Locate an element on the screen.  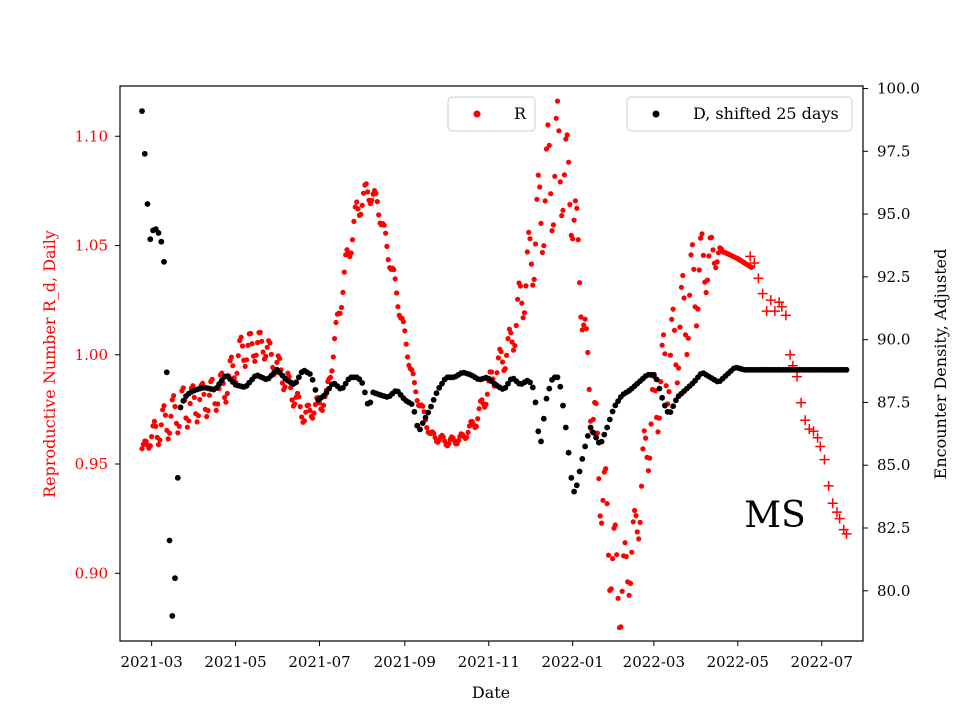
left-tick-label: 1.10 is located at coordinates (91, 136).